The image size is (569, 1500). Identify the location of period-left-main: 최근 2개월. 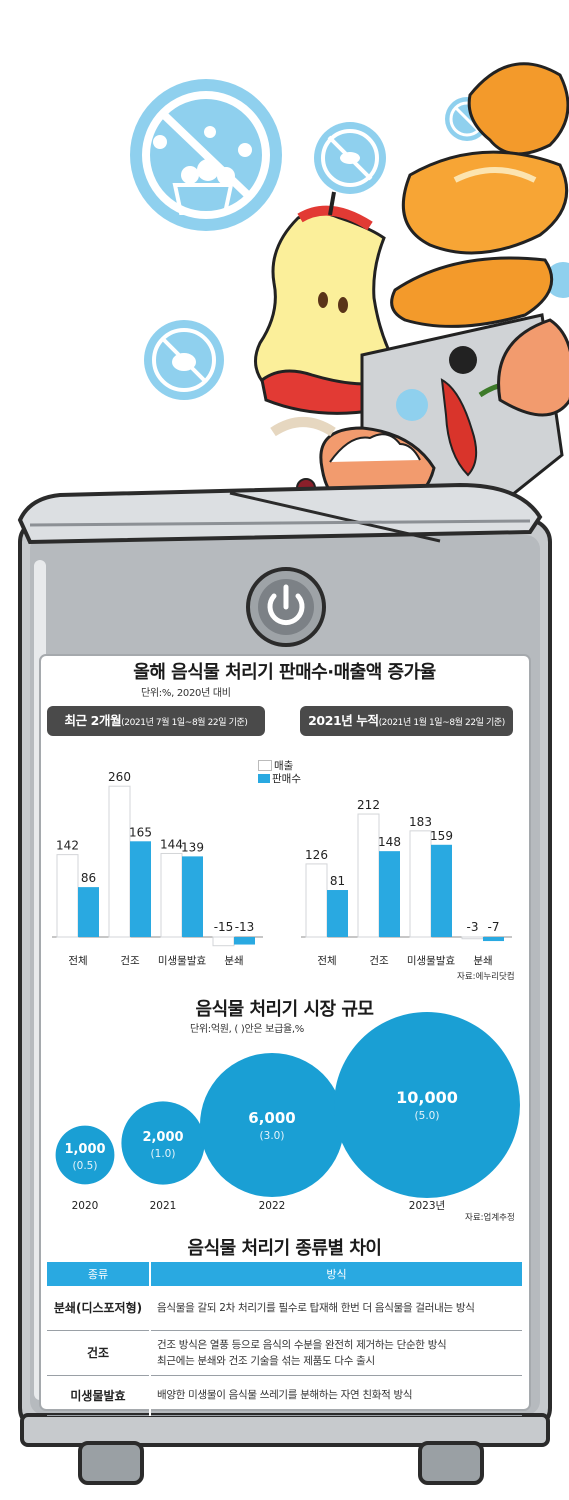
(93, 720).